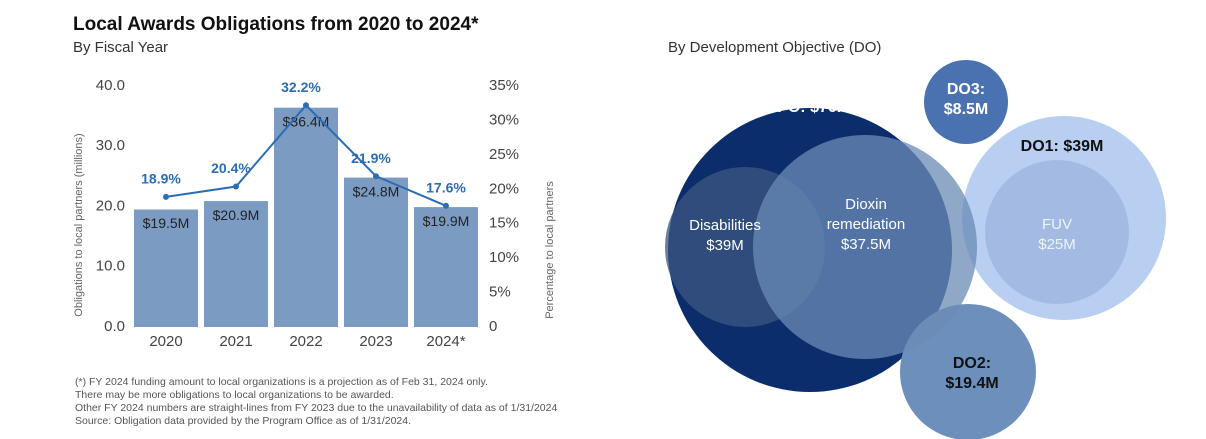 The image size is (1206, 439). Describe the element at coordinates (493, 326) in the screenshot. I see `y2-tick-label: 0` at that location.